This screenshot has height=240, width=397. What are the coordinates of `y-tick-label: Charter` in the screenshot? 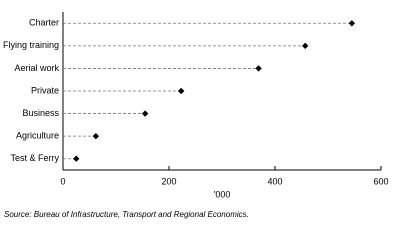 It's located at (44, 23).